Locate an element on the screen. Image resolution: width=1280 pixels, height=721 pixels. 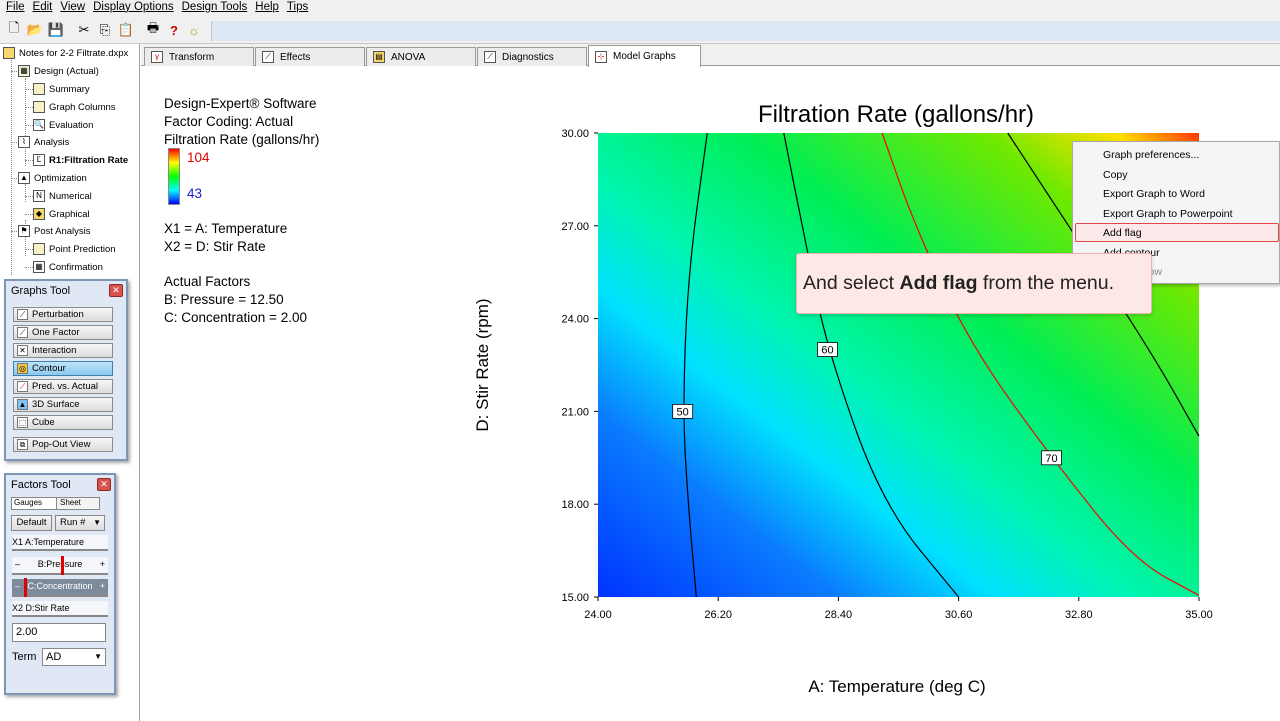
software-name: Design-Expert® Software is located at coordinates (240, 103).